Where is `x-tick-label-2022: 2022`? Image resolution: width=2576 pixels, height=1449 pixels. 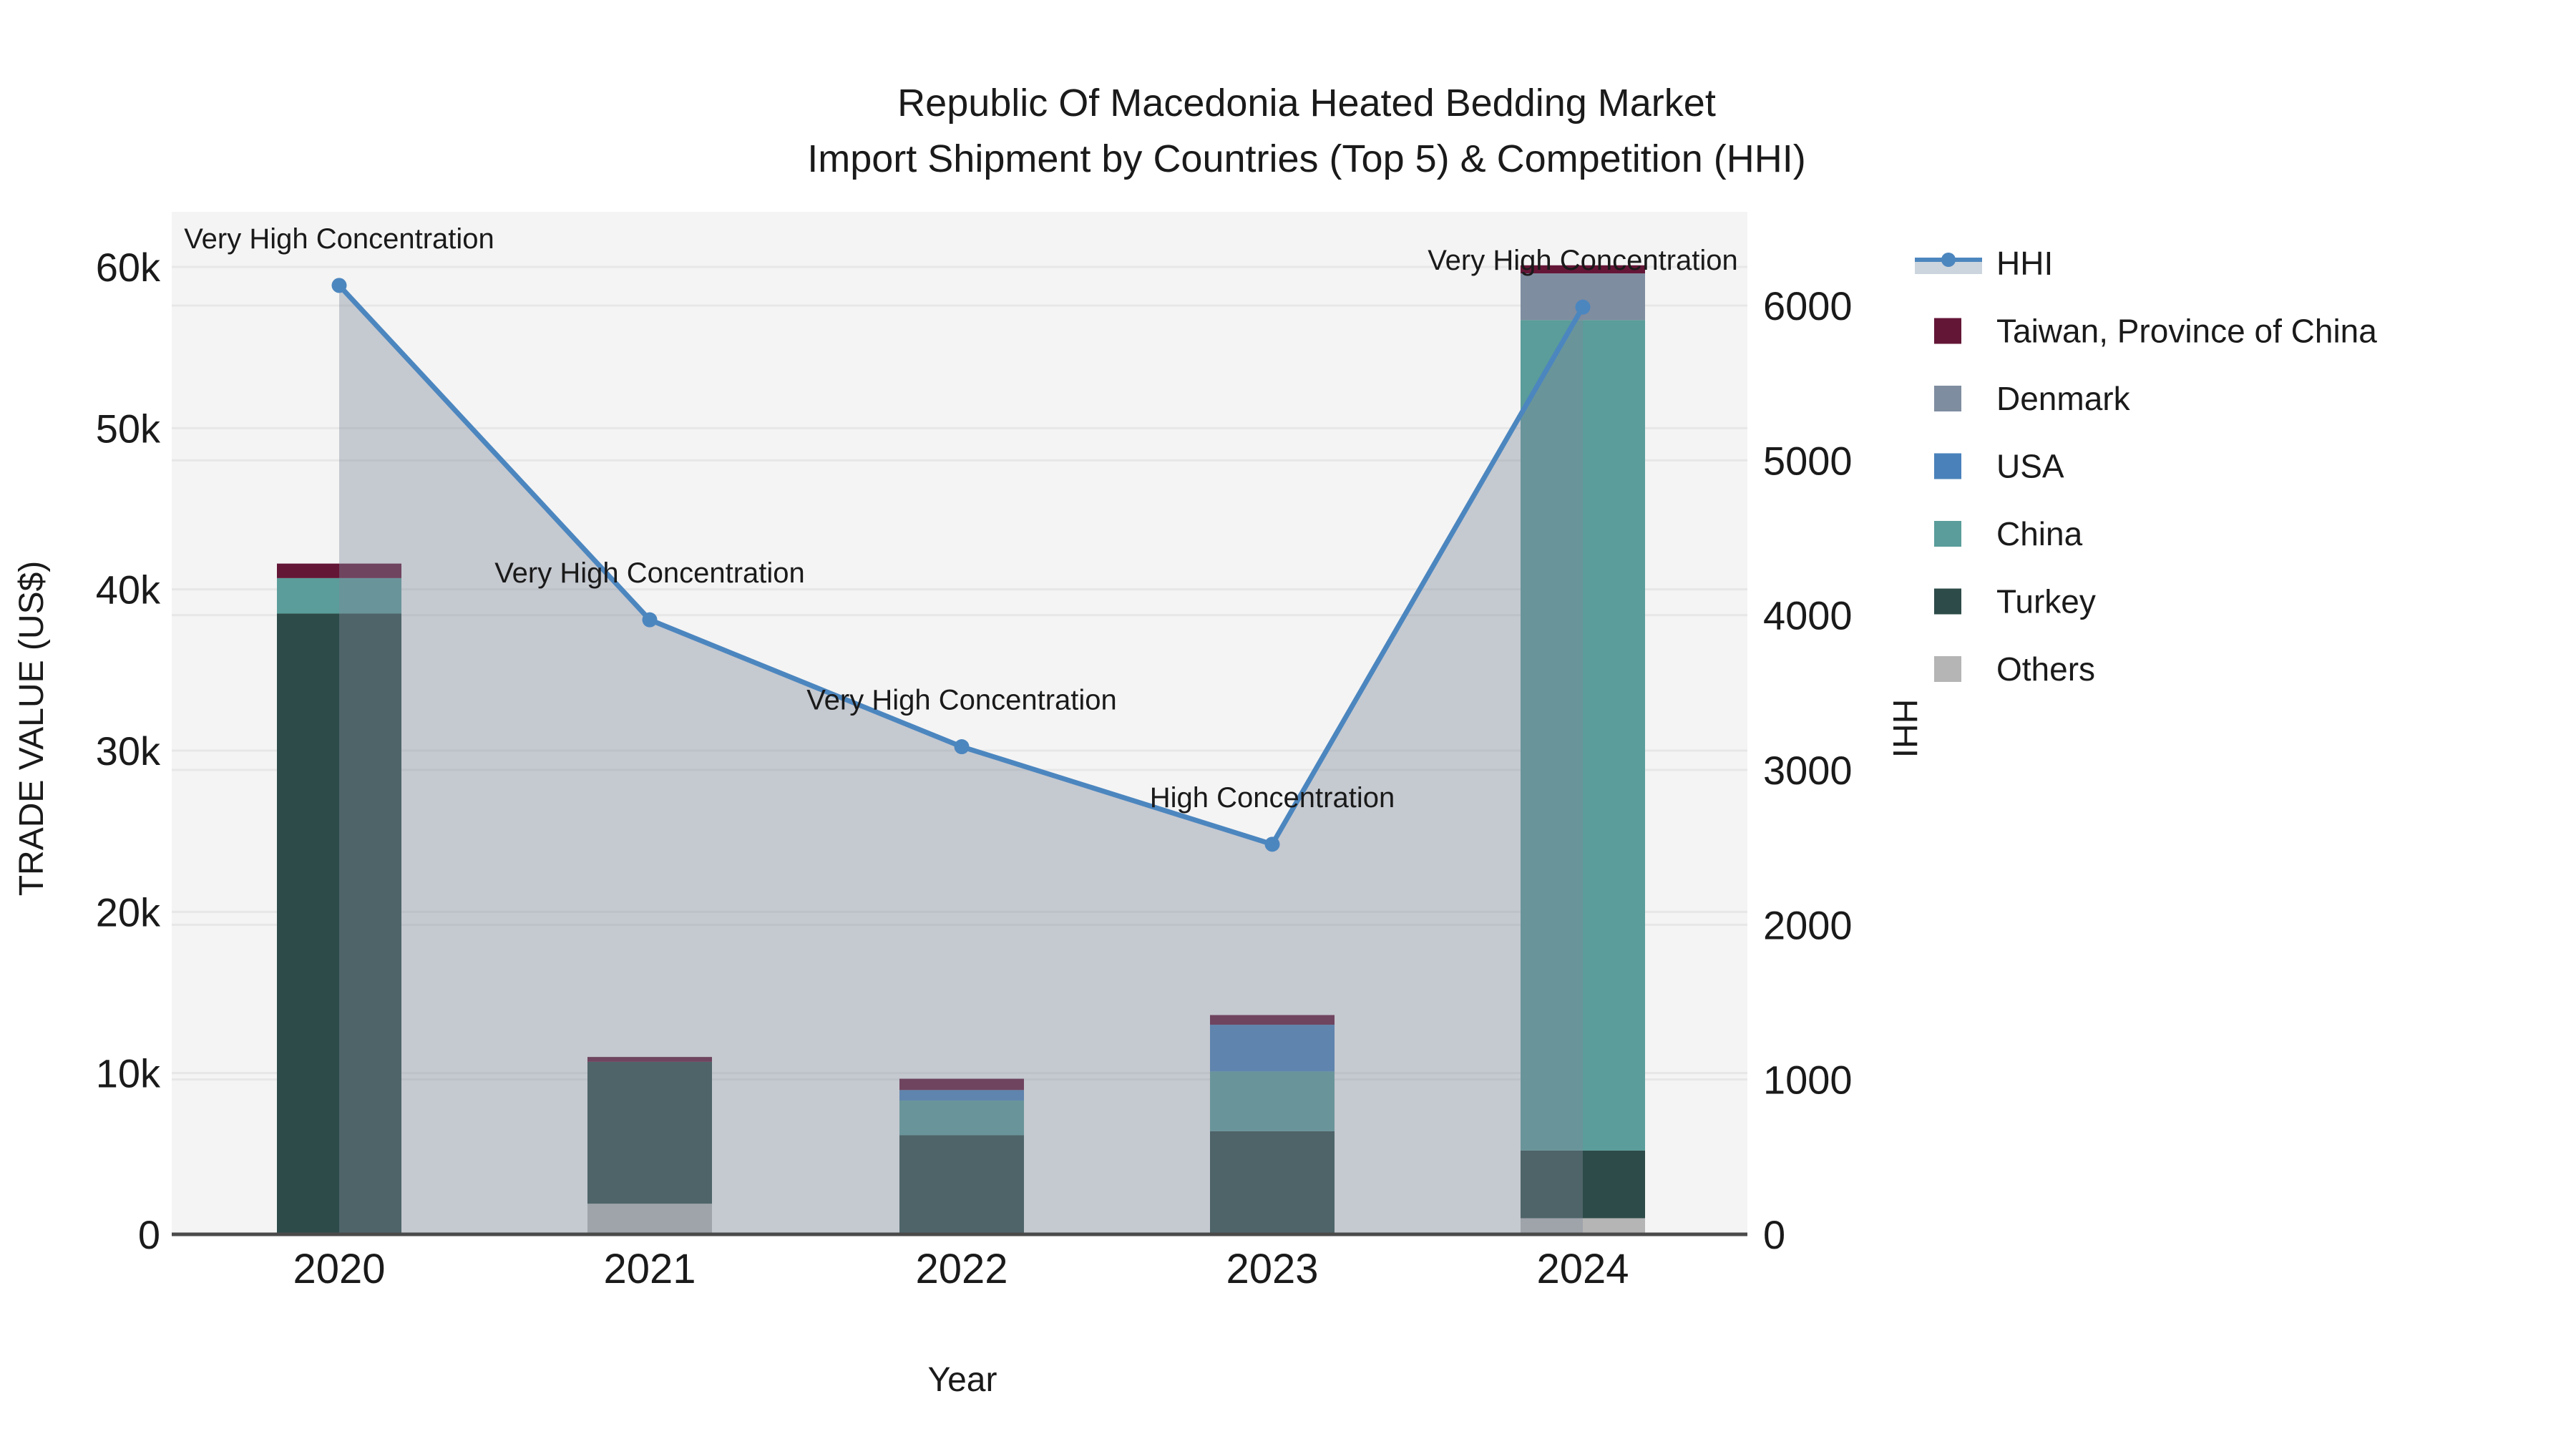 x-tick-label-2022: 2022 is located at coordinates (961, 1269).